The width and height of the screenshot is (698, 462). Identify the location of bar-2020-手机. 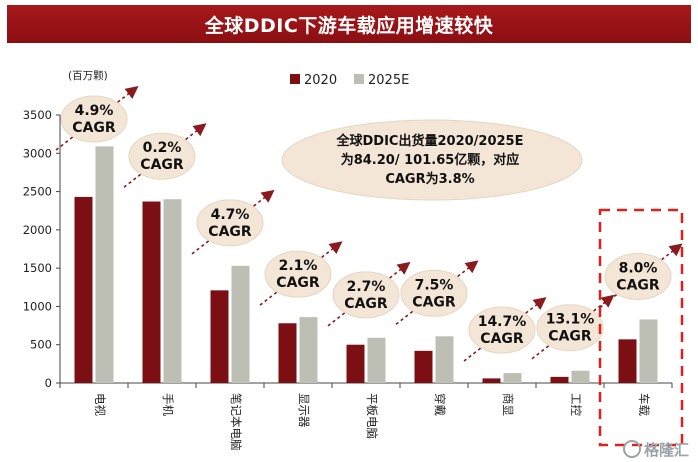
(151, 292).